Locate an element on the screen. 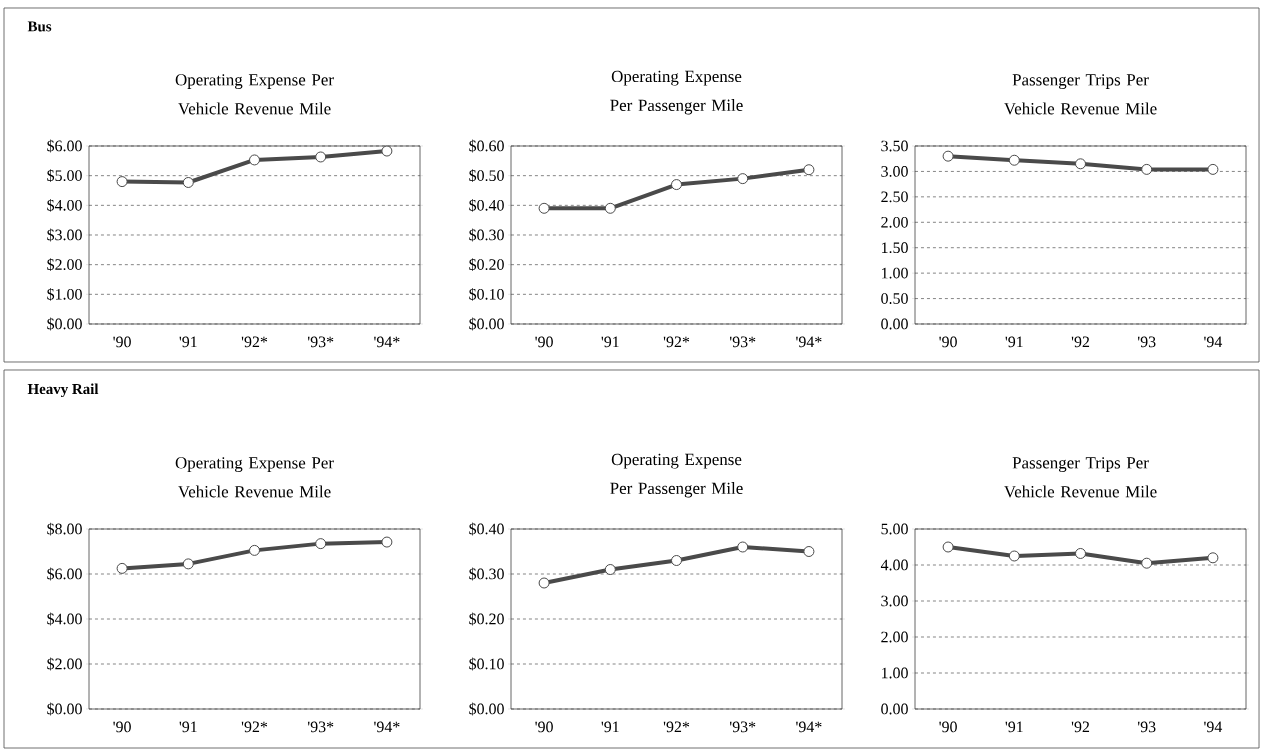 This screenshot has width=1263, height=752. y-tick-label: $0.10 is located at coordinates (486, 294).